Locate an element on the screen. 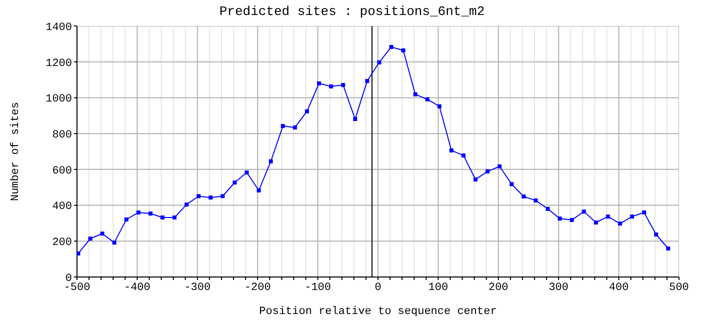 The image size is (704, 328). x-tick-label: -200 is located at coordinates (257, 288).